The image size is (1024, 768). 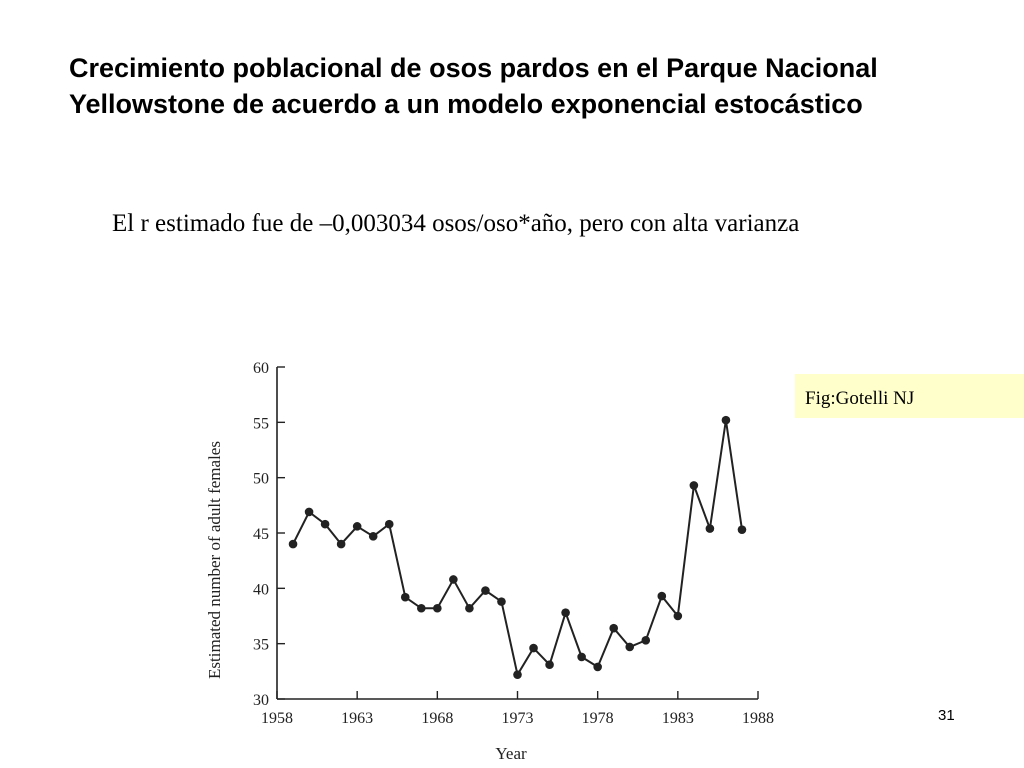 What do you see at coordinates (518, 718) in the screenshot?
I see `x-tick-label: 1973` at bounding box center [518, 718].